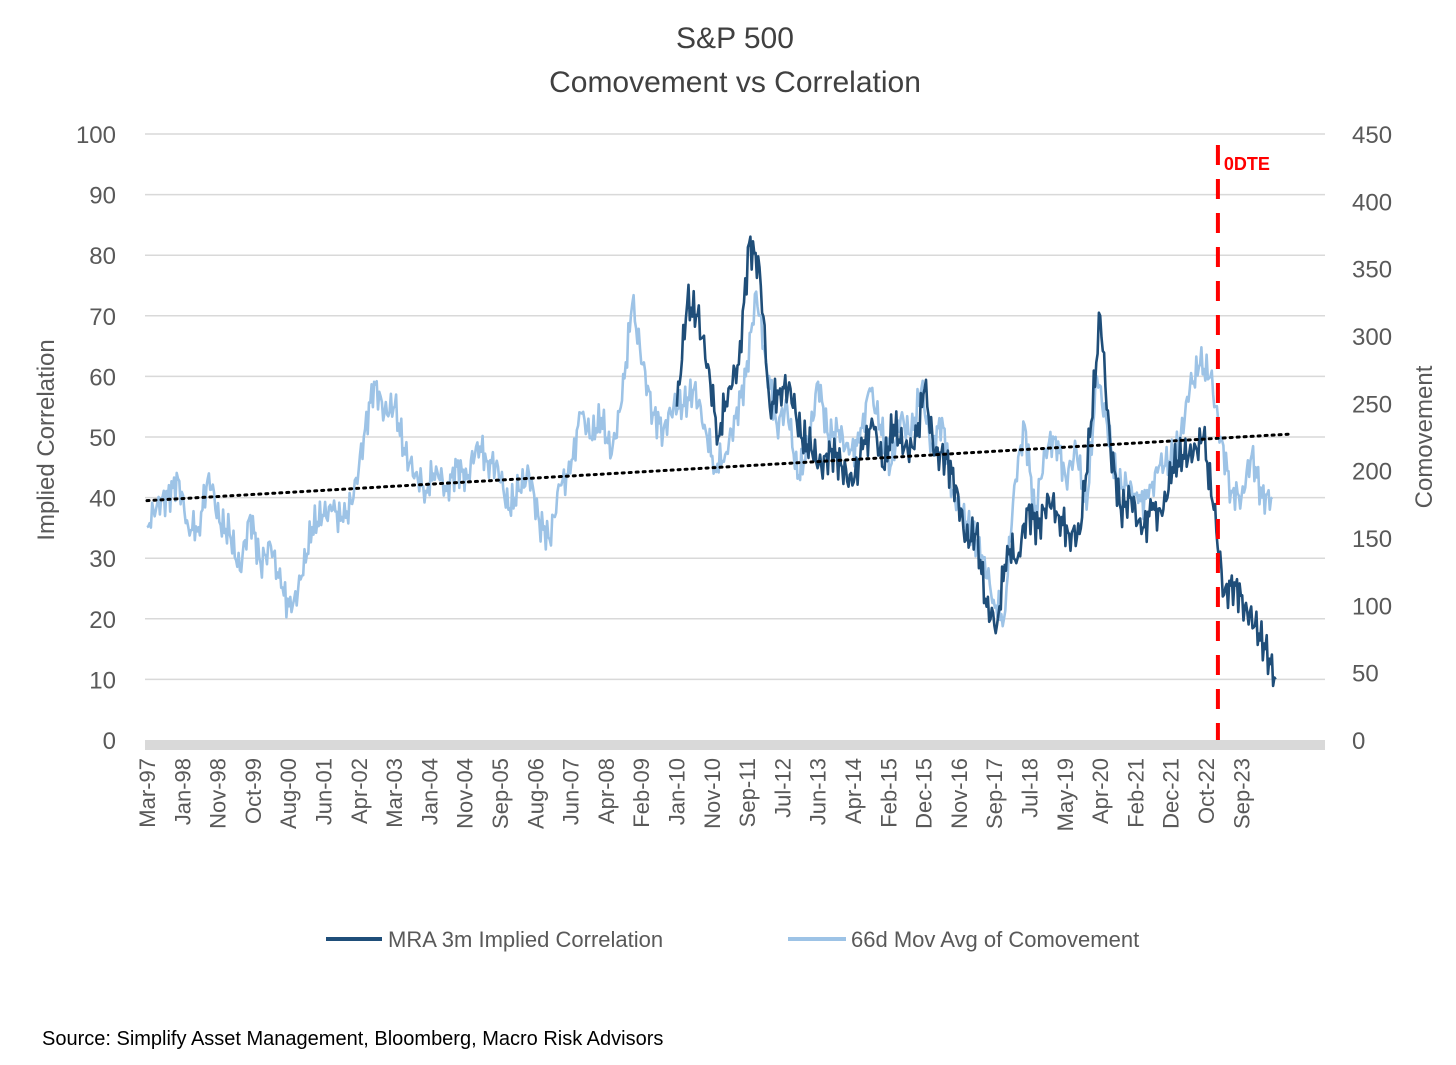 The height and width of the screenshot is (1065, 1456). What do you see at coordinates (1372, 438) in the screenshot?
I see `y-axis-right: 450 400 350 300 250 200 150 100 50 0` at bounding box center [1372, 438].